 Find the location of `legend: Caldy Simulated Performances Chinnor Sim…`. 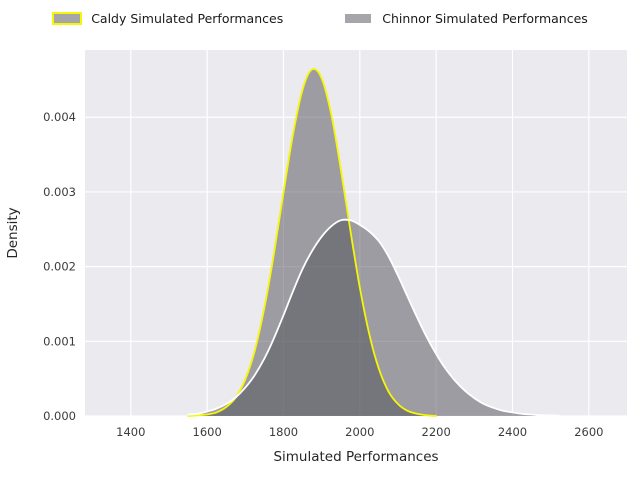

legend: Caldy Simulated Performances Chinnor Sim… is located at coordinates (320, 18).